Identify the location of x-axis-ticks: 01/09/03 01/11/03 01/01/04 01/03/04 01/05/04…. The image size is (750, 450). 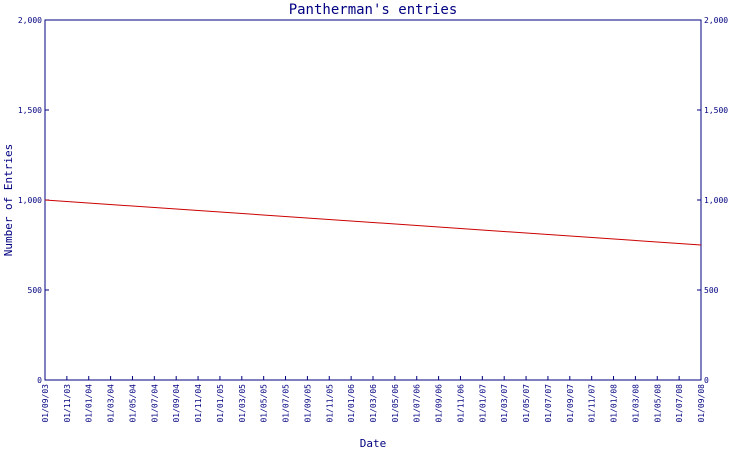
(373, 399).